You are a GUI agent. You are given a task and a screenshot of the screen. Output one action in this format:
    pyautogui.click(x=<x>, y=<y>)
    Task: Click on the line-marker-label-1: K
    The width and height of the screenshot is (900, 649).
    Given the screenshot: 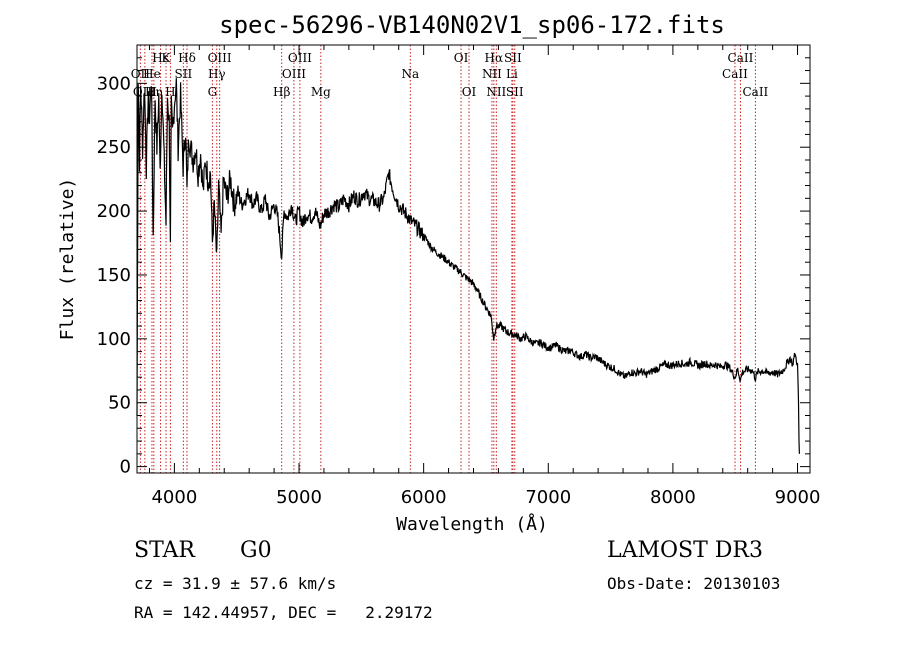 What is the action you would take?
    pyautogui.click(x=167, y=58)
    